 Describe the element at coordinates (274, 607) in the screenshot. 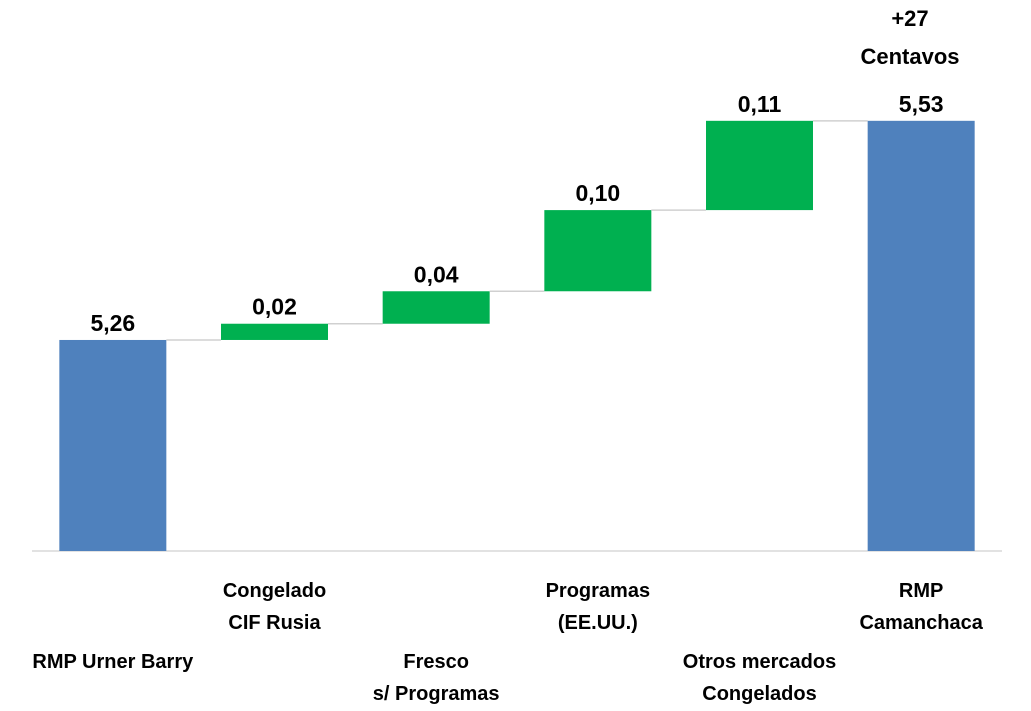

I see `x-tick-label: Congelado CIF Rusia` at that location.